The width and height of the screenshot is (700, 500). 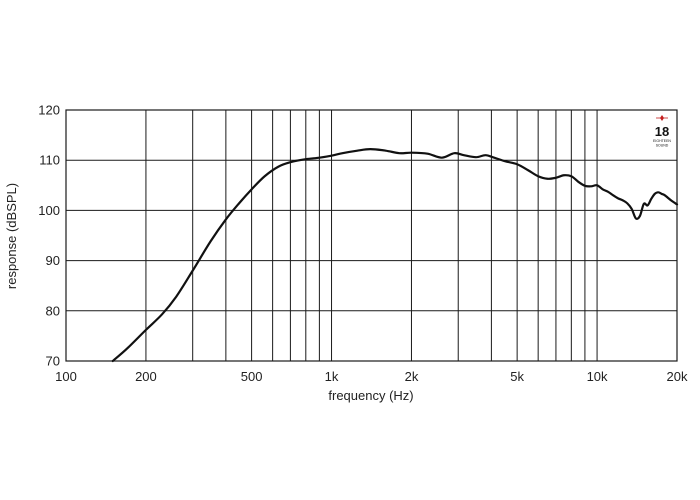 What do you see at coordinates (11, 236) in the screenshot?
I see `y-axis-label: response (dBSPL)` at bounding box center [11, 236].